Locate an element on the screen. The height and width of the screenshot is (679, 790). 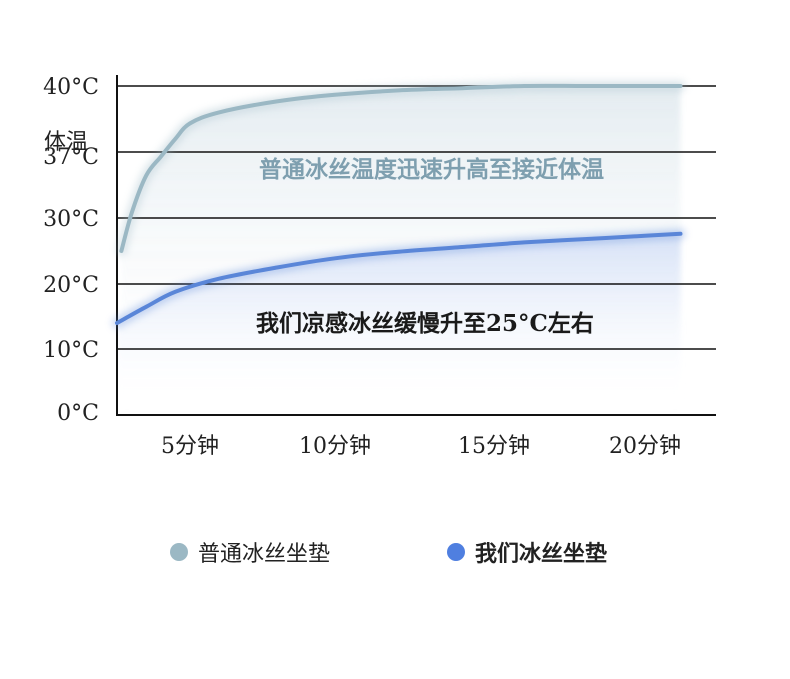
y-tick-label: 10°C is located at coordinates (71, 350).